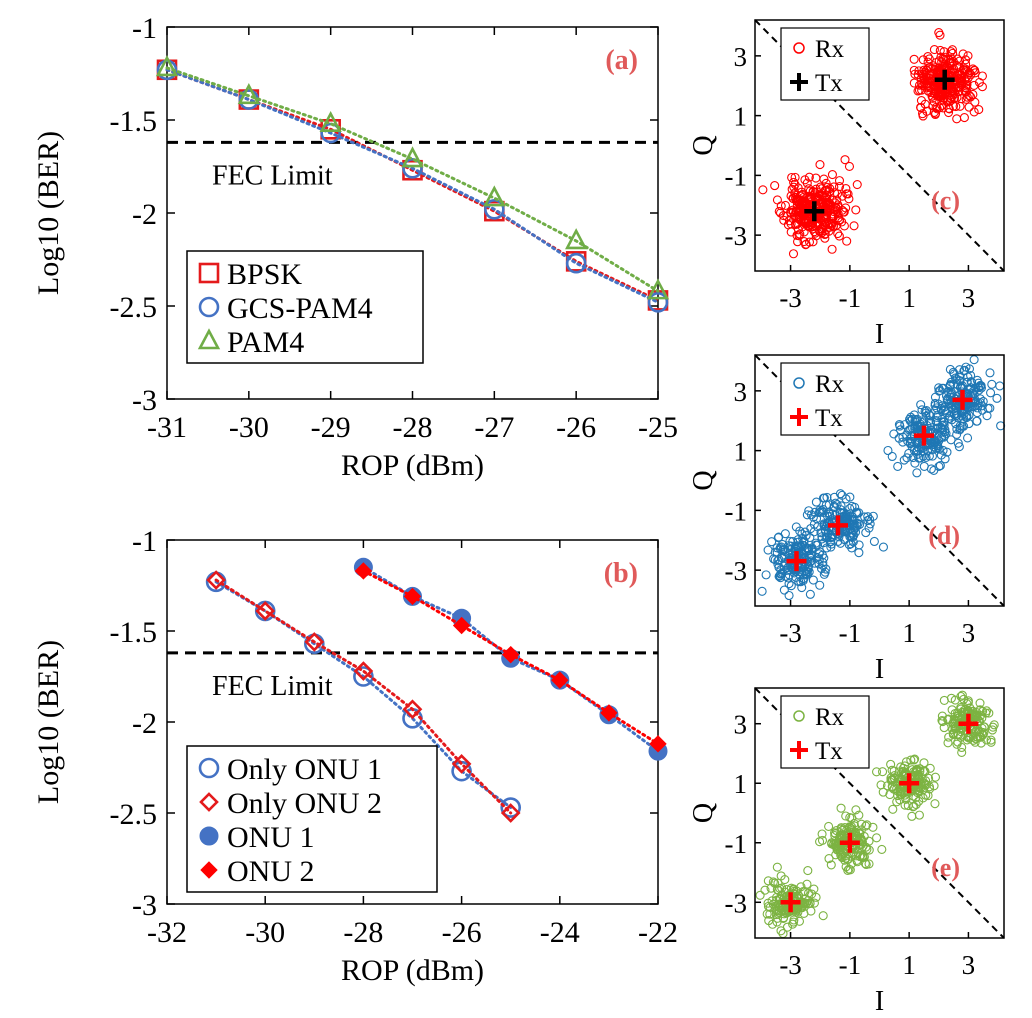 The width and height of the screenshot is (1032, 1018). What do you see at coordinates (134, 307) in the screenshot?
I see `y-tick-label: -2.5` at bounding box center [134, 307].